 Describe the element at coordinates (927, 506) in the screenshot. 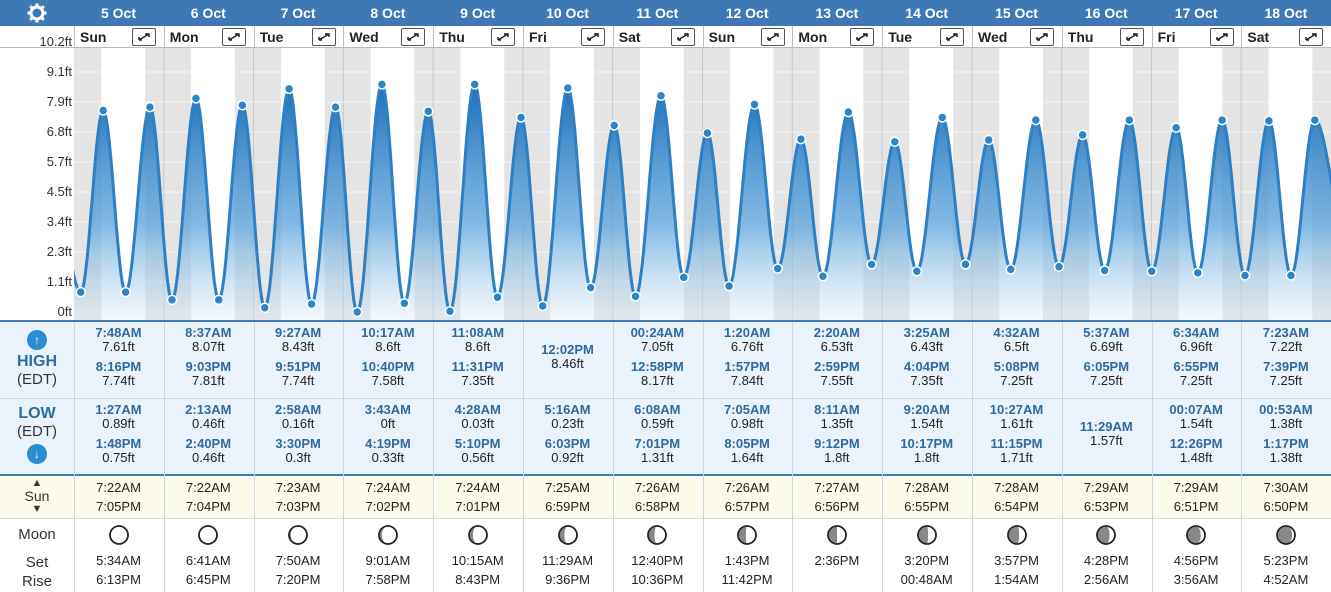

I see `sunset-time: 6:55PM` at that location.